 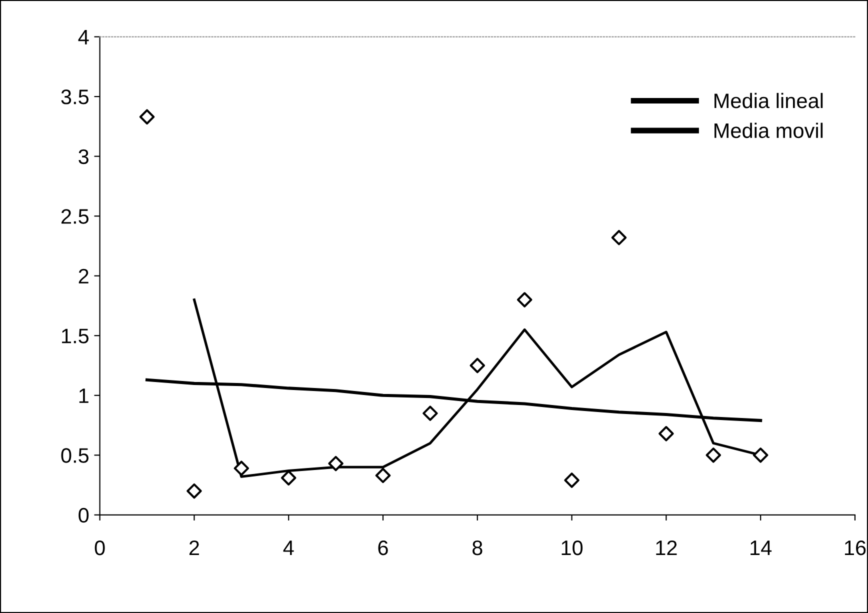 What do you see at coordinates (75, 97) in the screenshot?
I see `y-tick-label: 3.5` at bounding box center [75, 97].